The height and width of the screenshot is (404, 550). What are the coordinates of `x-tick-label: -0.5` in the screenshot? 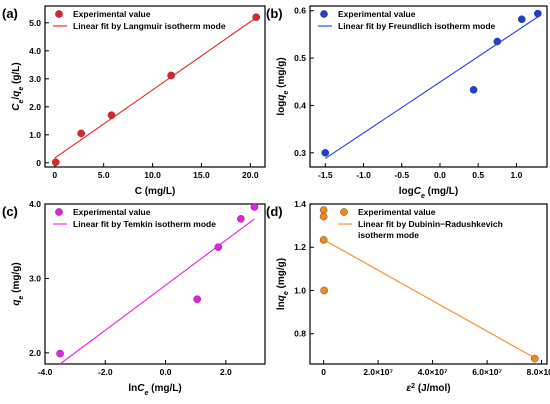 It's located at (401, 175).